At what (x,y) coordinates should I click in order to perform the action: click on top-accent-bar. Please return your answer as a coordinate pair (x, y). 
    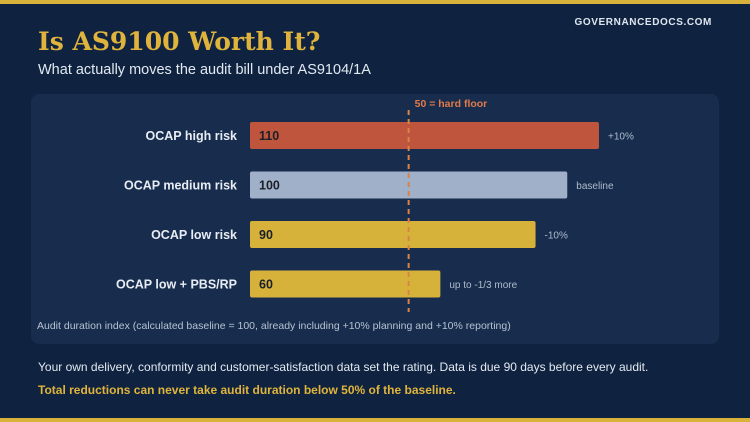
    Looking at the image, I should click on (375, 2).